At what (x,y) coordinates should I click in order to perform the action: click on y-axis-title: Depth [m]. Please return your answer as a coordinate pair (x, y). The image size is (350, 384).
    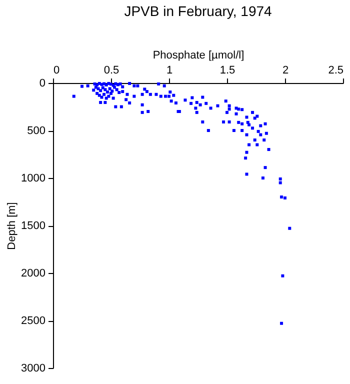
    Looking at the image, I should click on (12, 226).